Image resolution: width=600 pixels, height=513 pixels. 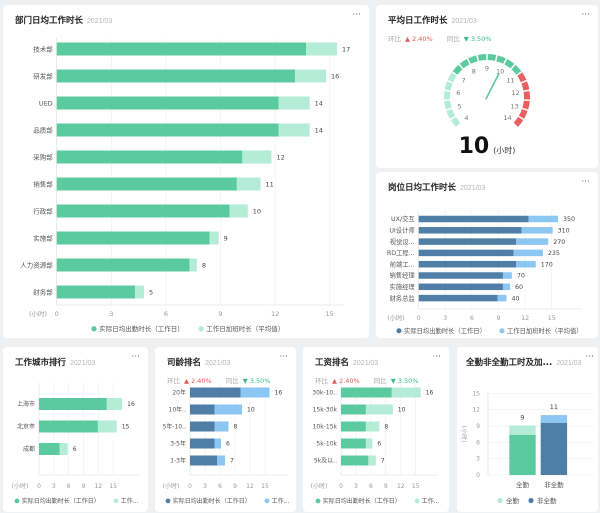 I want to click on salary-card: 工资排名 2021/03 ··· 环比 ▲ 2.40% 同比 ▼ 3.50%, so click(x=376, y=429).